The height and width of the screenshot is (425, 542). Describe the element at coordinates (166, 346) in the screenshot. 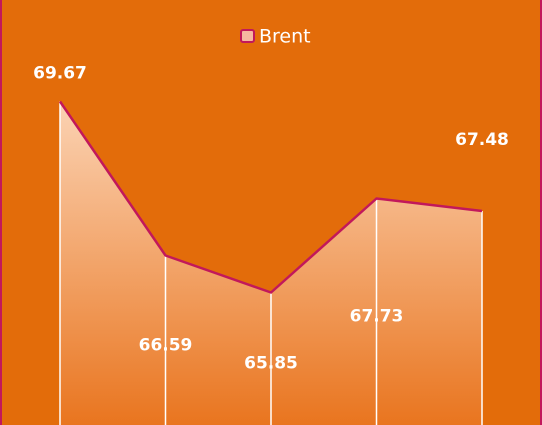

I see `value-label: 66.59` at that location.